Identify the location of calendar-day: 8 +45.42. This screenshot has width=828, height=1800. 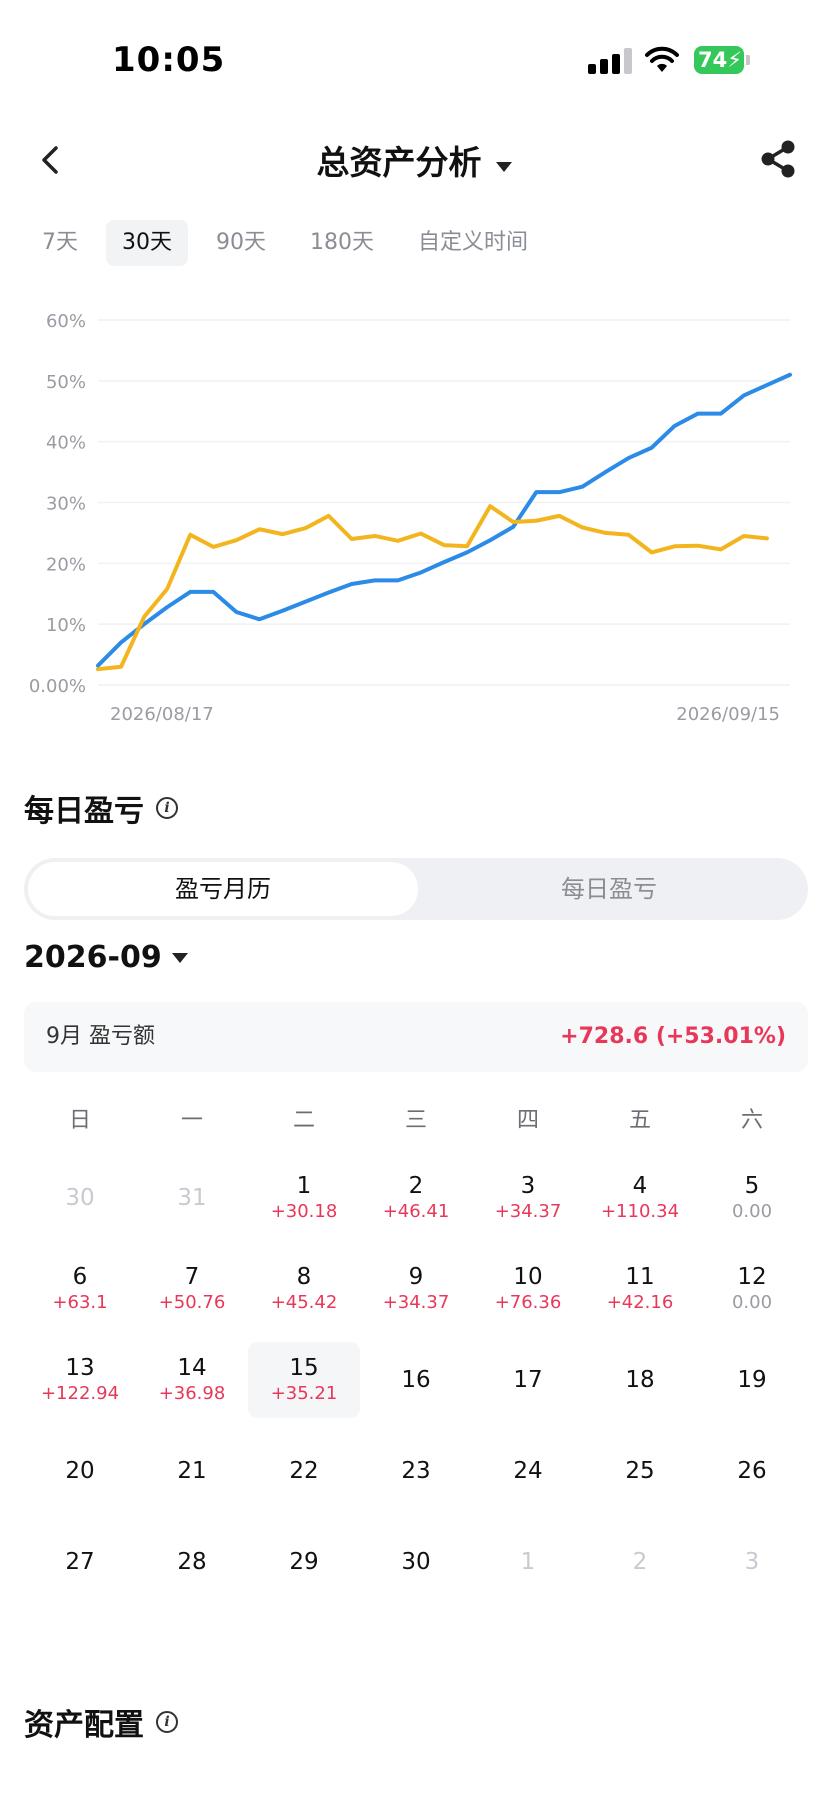
(304, 1289).